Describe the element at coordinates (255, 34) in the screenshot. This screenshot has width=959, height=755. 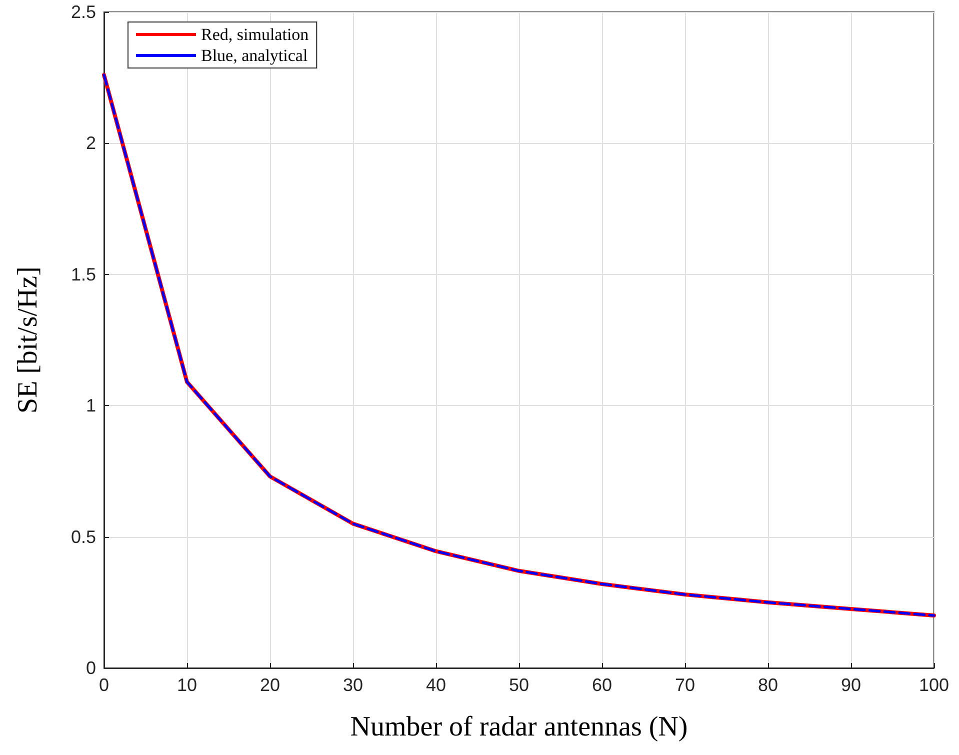
I see `legend-label: Red, simulation` at that location.